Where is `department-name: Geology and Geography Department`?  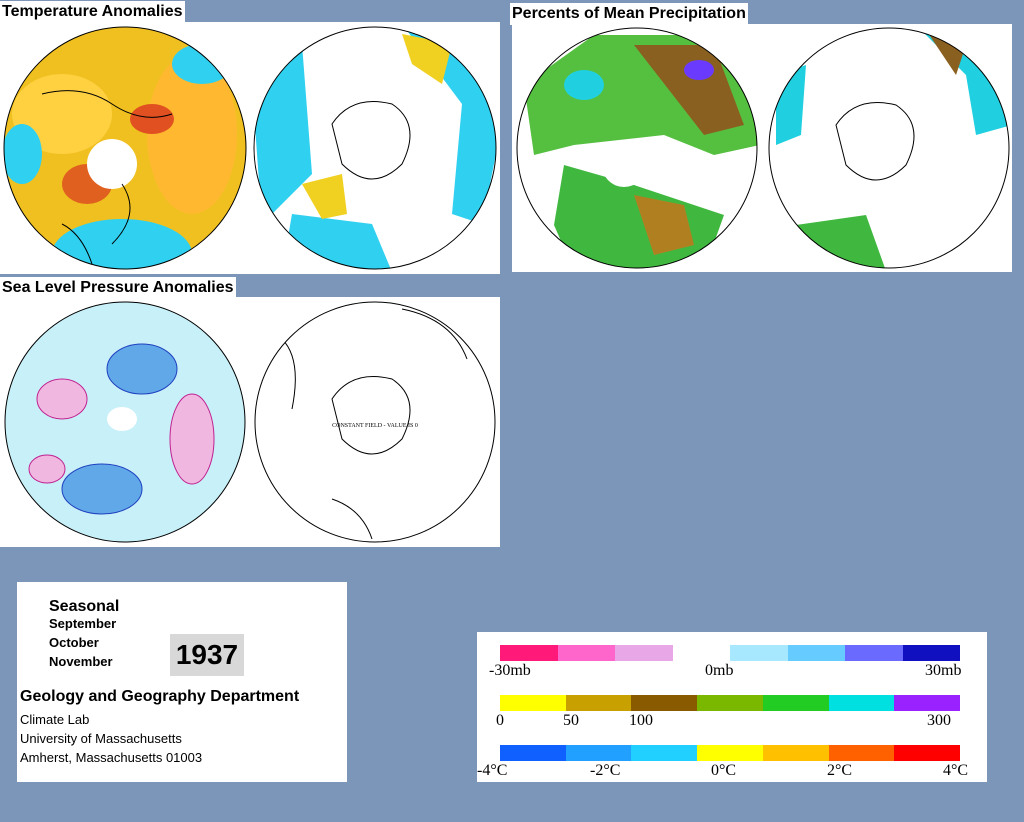 department-name: Geology and Geography Department is located at coordinates (160, 696).